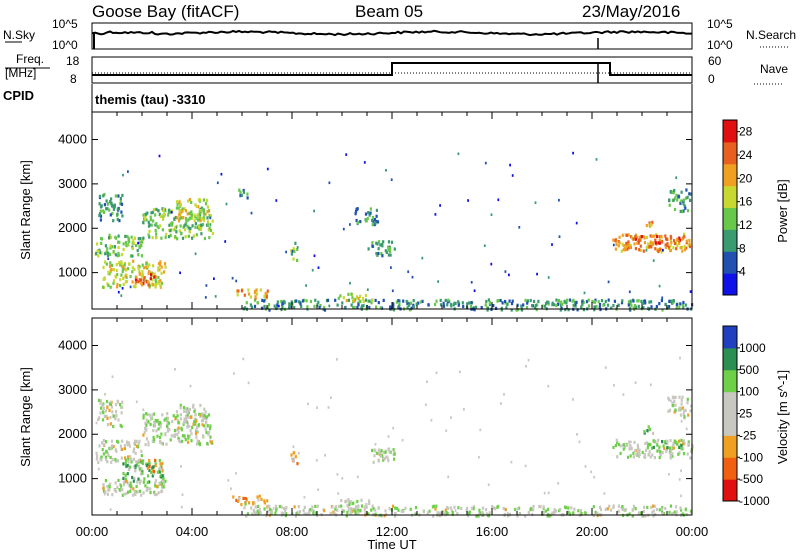 This screenshot has width=800, height=554. I want to click on velocity-colorbar-label: Velocity [m s^-1], so click(782, 417).